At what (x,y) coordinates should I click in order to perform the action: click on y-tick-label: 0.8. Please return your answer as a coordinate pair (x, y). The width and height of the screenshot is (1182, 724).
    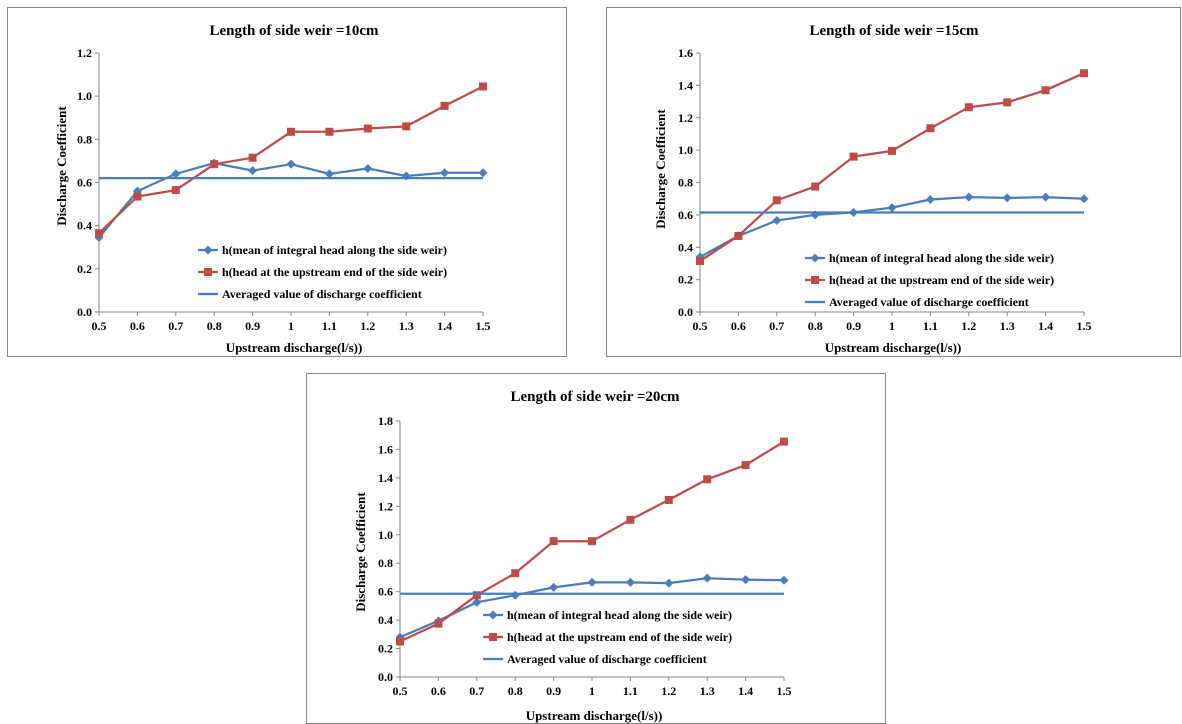
    Looking at the image, I should click on (84, 139).